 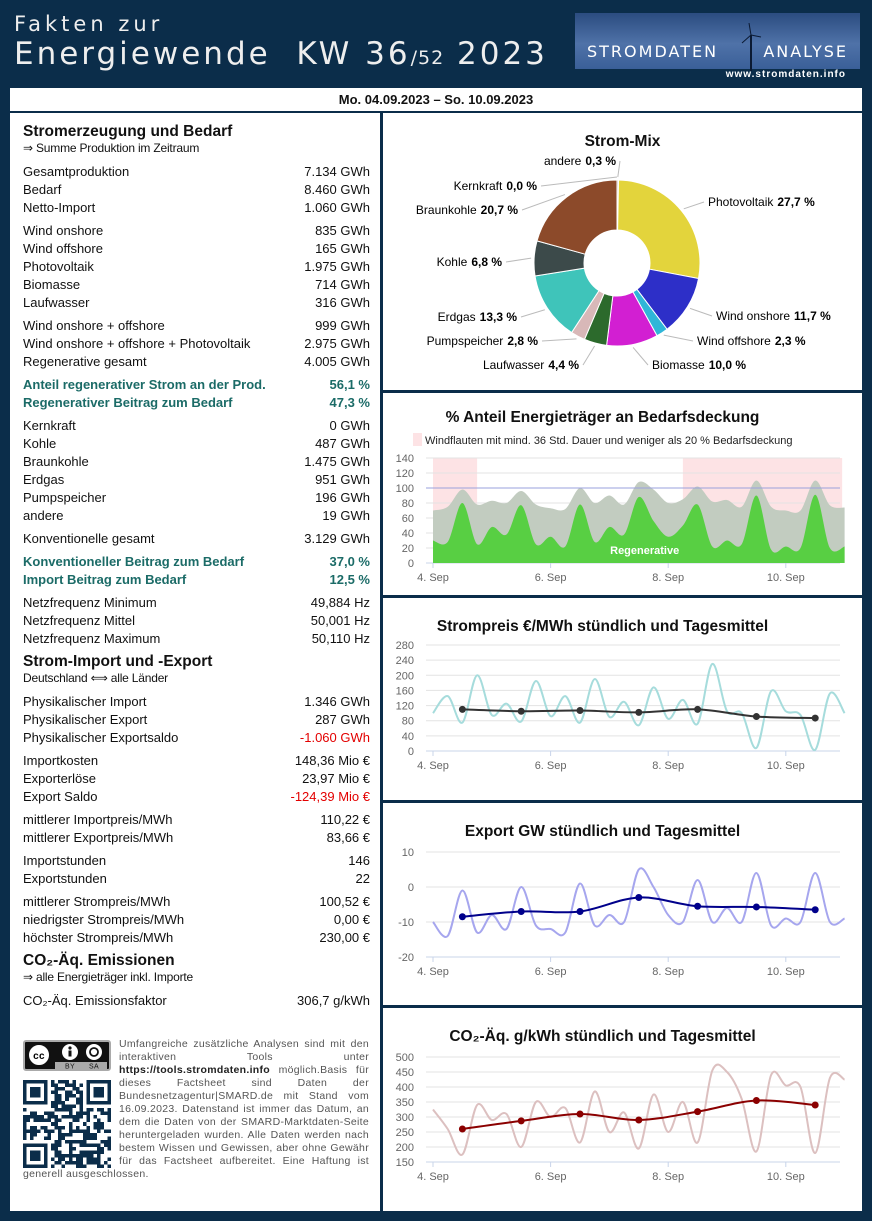 I want to click on cc-icon: cc BY SA, so click(x=67, y=1057).